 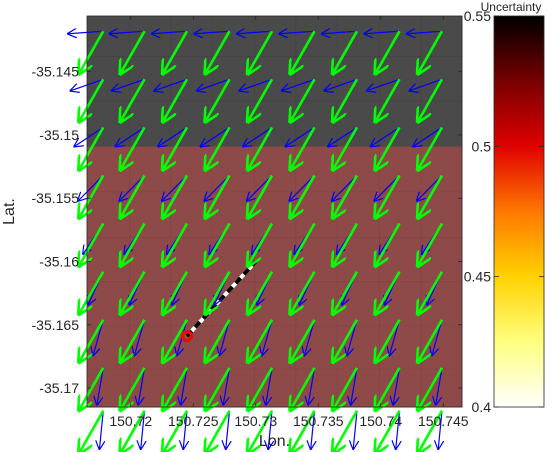 What do you see at coordinates (193, 421) in the screenshot?
I see `x-tick-label: 150.725` at bounding box center [193, 421].